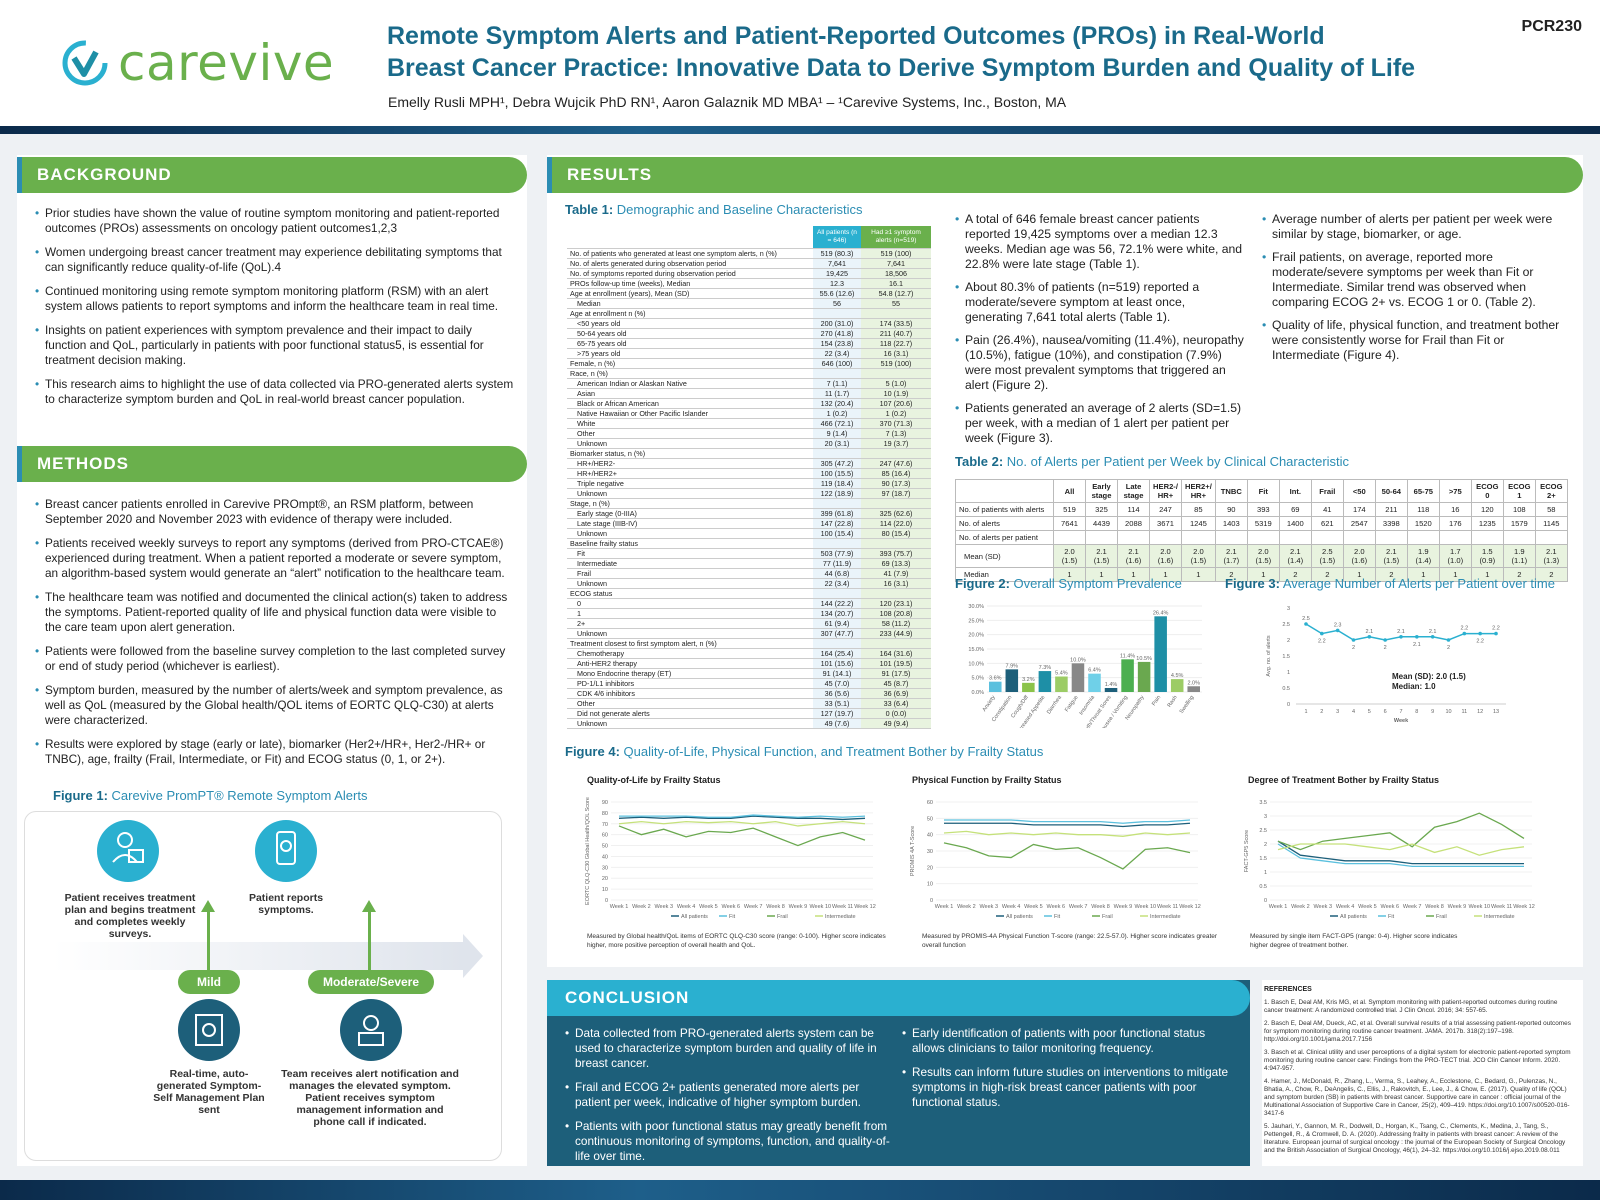  I want to click on table1-value-all: 132 (20.4), so click(837, 403).